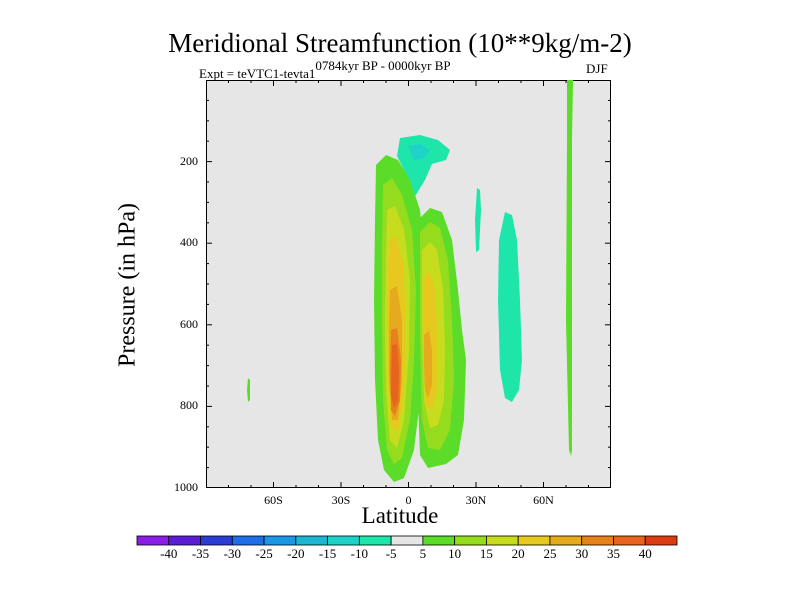 This screenshot has width=800, height=600. I want to click on chart-title: Meridional Streamfunction (10**9kg/m-2), so click(400, 43).